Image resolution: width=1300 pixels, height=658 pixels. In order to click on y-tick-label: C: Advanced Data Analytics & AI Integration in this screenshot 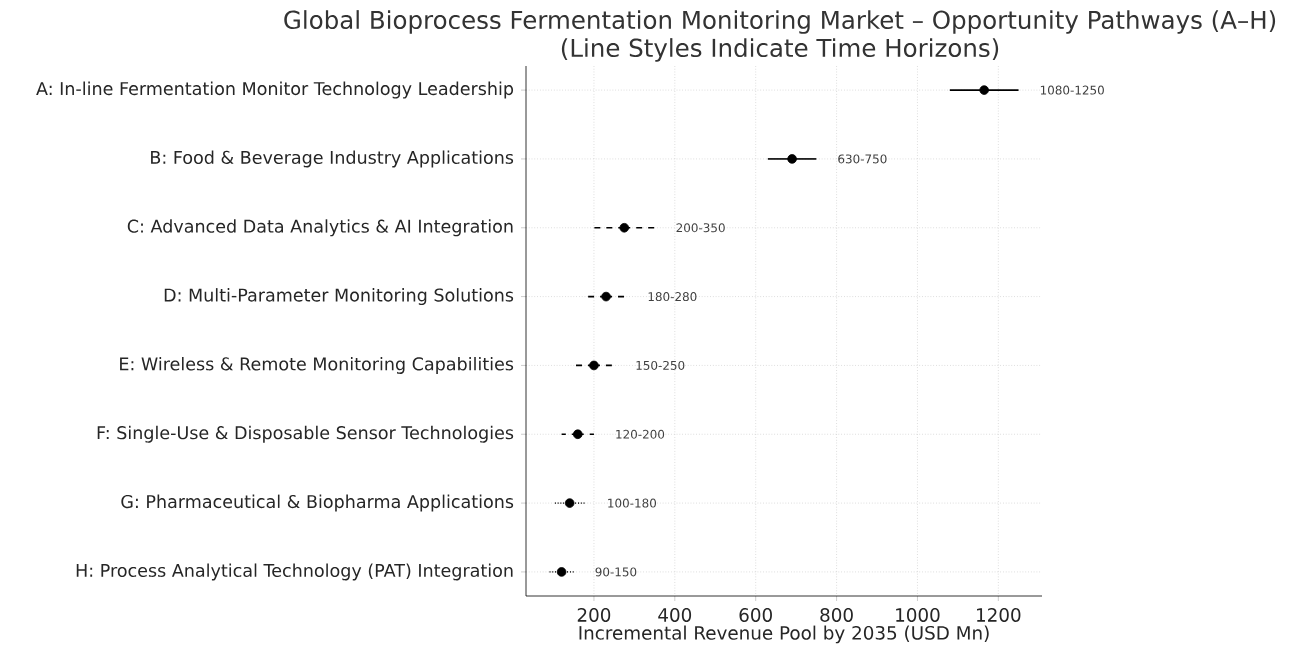, I will do `click(320, 228)`.